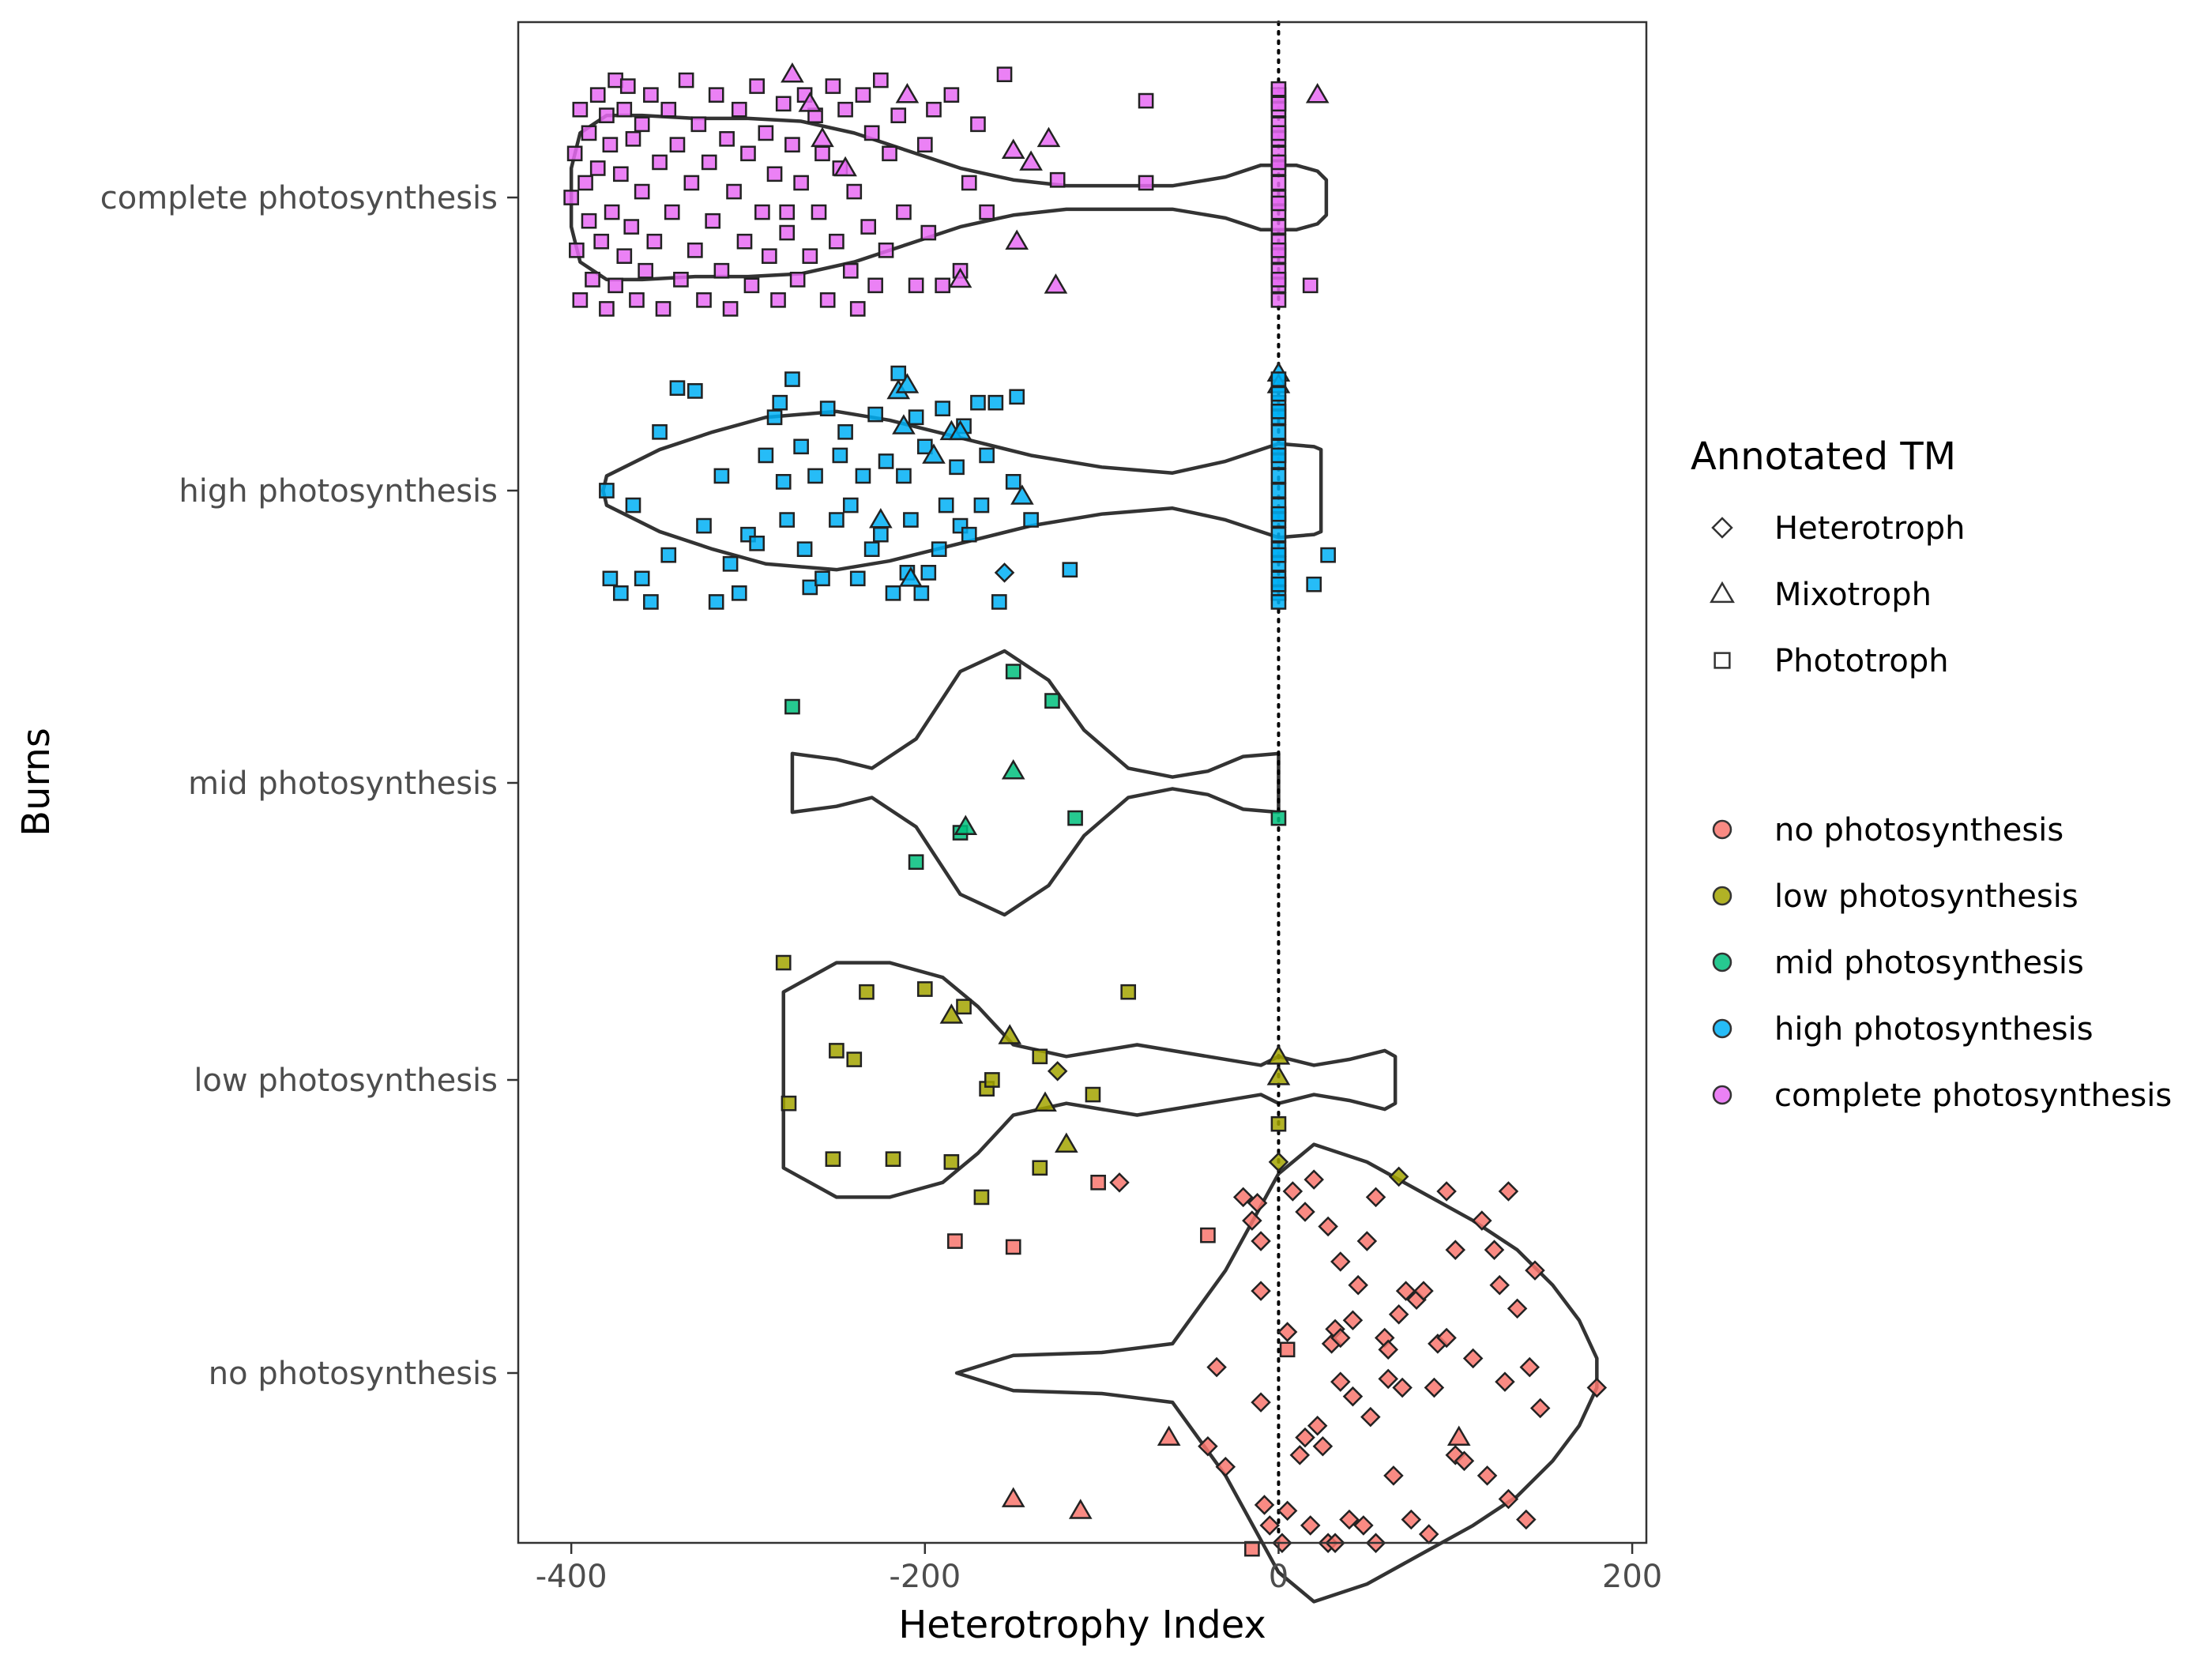 The height and width of the screenshot is (1659, 2212). I want to click on legend-heterotroph-label: Heterotroph, so click(1870, 528).